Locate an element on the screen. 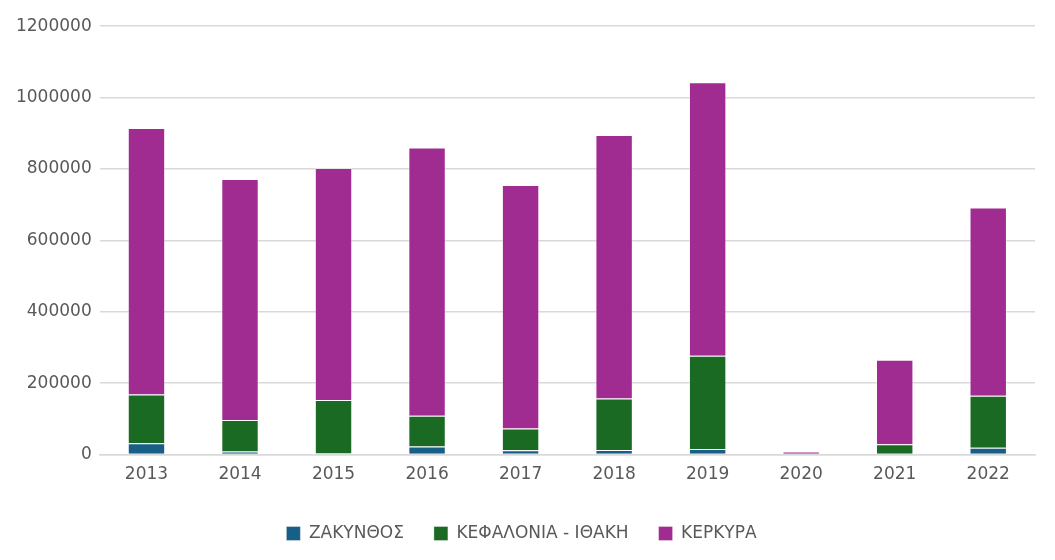  y-tick-label: 1000000 is located at coordinates (53, 96).